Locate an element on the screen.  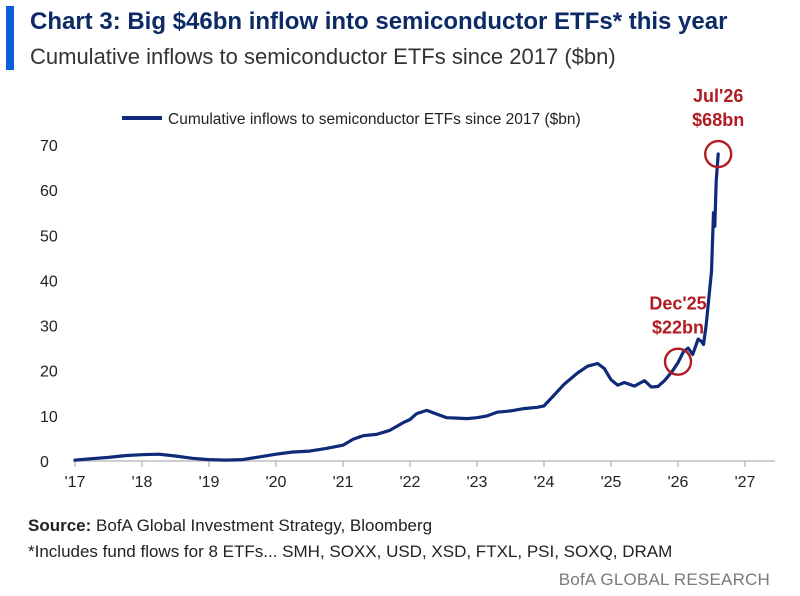
y-tick-label: 30 is located at coordinates (49, 327).